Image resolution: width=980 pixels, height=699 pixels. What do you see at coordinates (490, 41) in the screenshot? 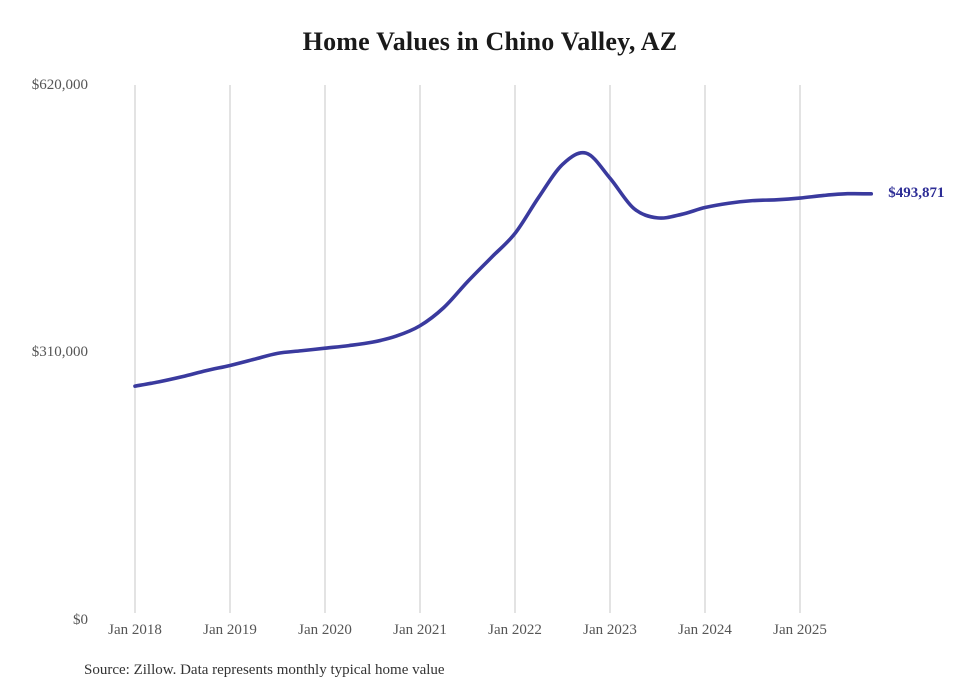
I see `chart-title: Home Values in Chino Valley, AZ` at bounding box center [490, 41].